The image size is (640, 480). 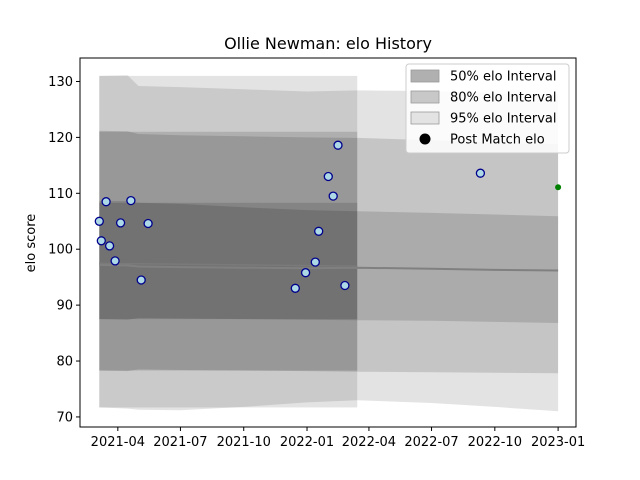 What do you see at coordinates (329, 267) in the screenshot?
I see `median-line` at bounding box center [329, 267].